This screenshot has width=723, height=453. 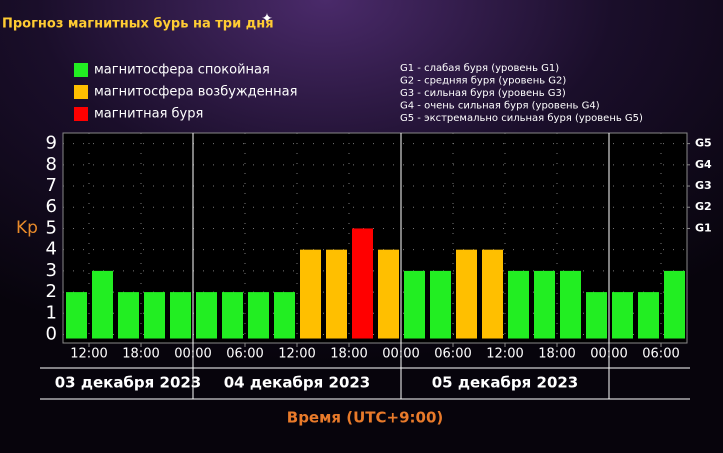 I want to click on storm-level-note: G1 - слабая буря (уровень G1), so click(x=479, y=68).